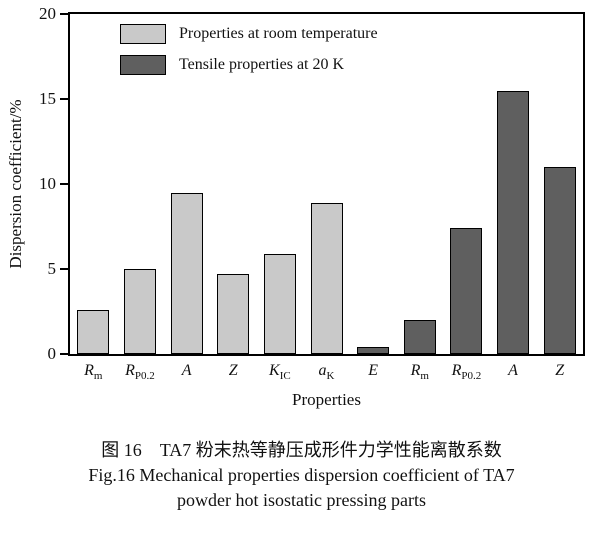 This screenshot has height=537, width=603. What do you see at coordinates (280, 372) in the screenshot?
I see `x-tick-label-4: KIC` at bounding box center [280, 372].